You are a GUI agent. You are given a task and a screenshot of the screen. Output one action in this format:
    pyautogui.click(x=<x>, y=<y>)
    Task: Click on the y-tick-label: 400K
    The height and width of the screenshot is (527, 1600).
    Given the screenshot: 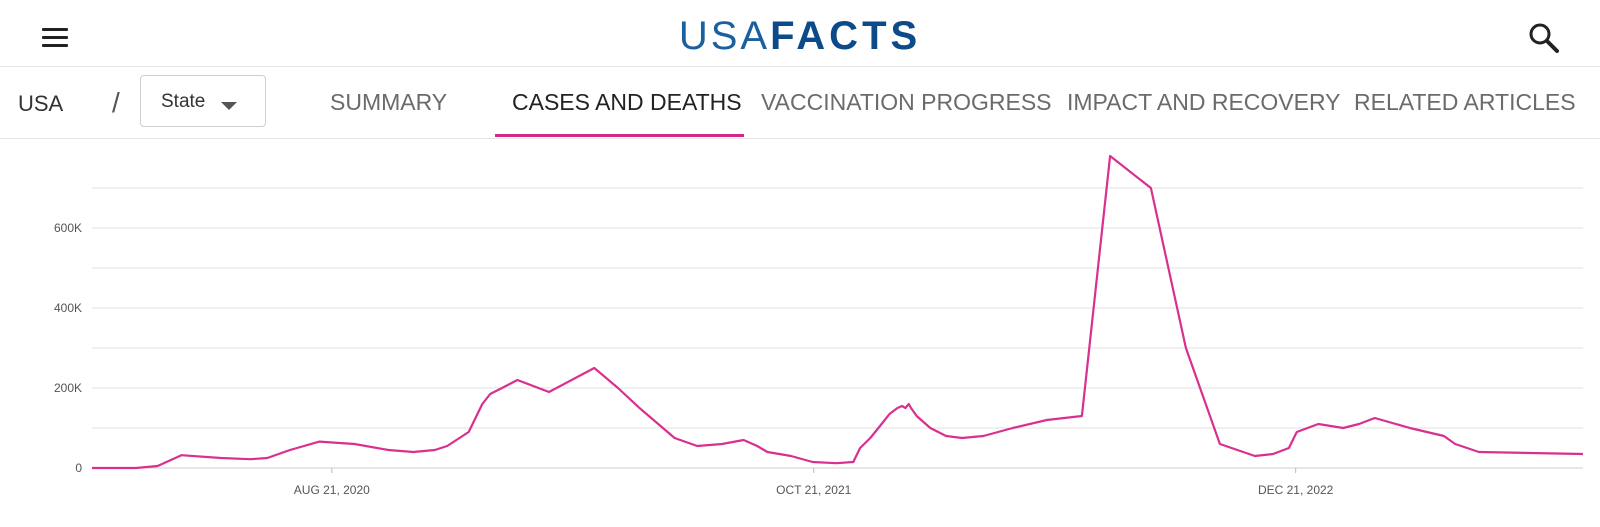 What is the action you would take?
    pyautogui.click(x=68, y=308)
    